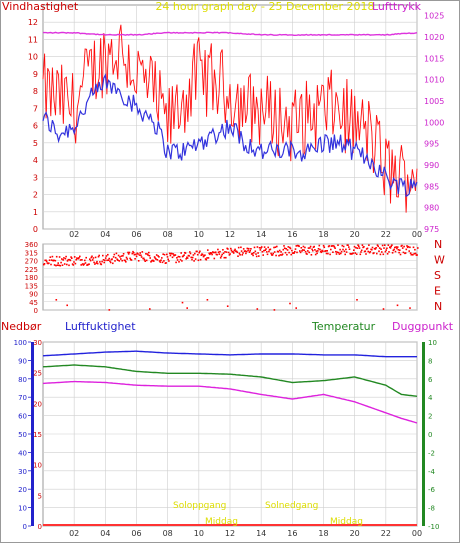 This screenshot has width=460, height=543. Describe the element at coordinates (31, 245) in the screenshot. I see `direction-y-tick-label: 360` at that location.